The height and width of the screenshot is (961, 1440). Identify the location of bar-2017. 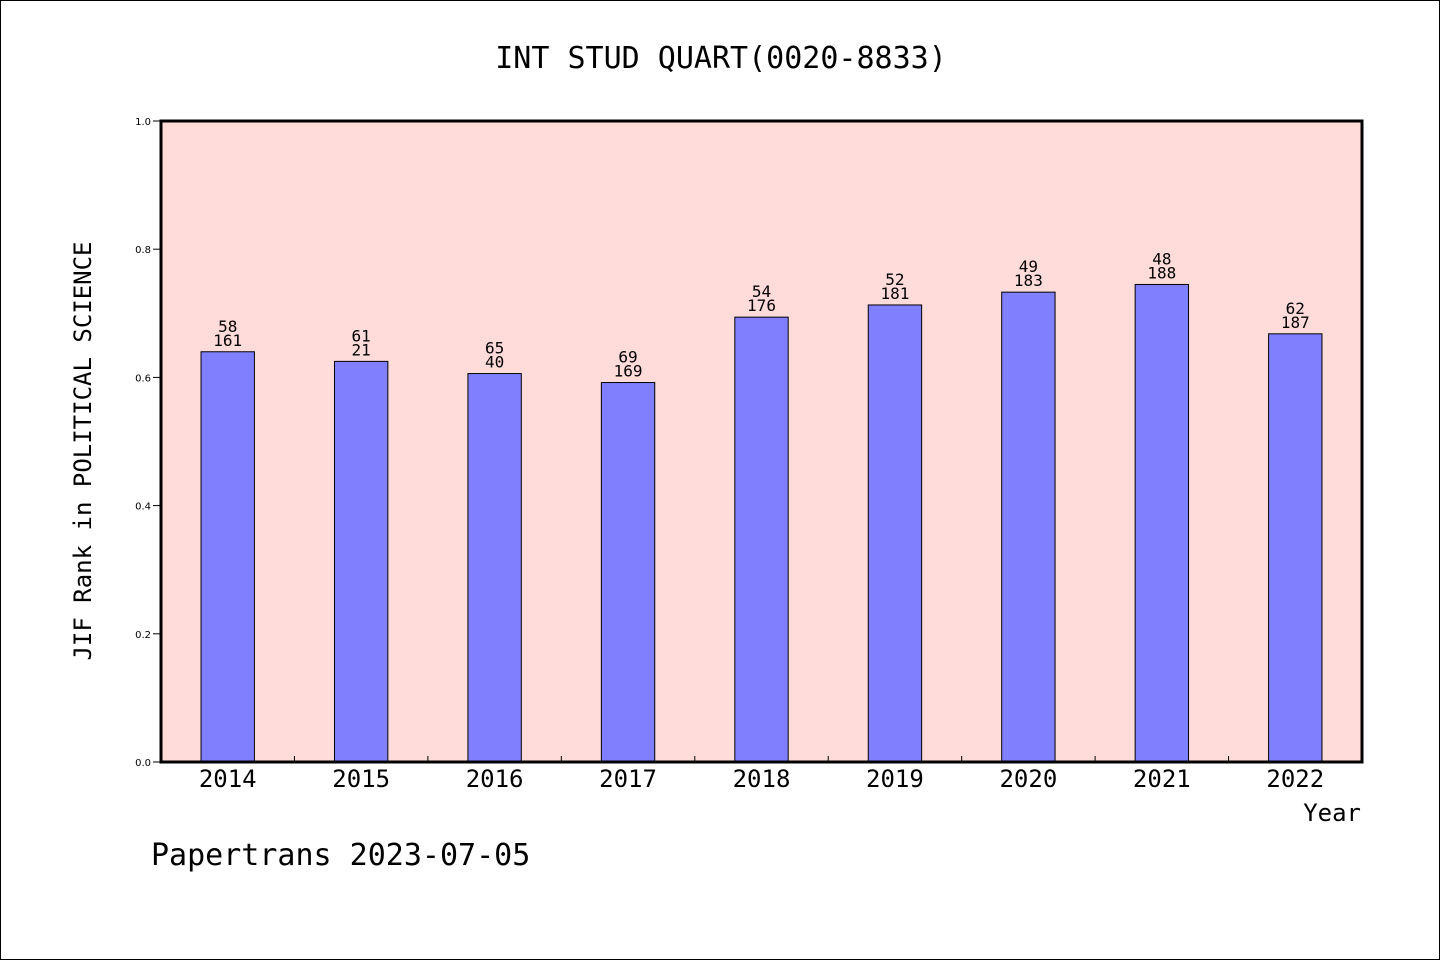
(628, 572).